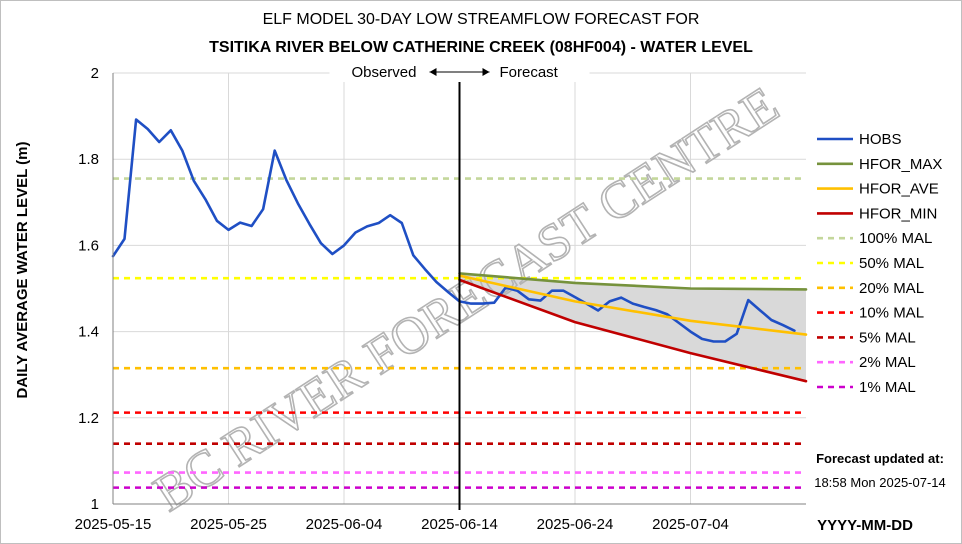  Describe the element at coordinates (344, 524) in the screenshot. I see `x-tick-label: 2025-06-04` at that location.